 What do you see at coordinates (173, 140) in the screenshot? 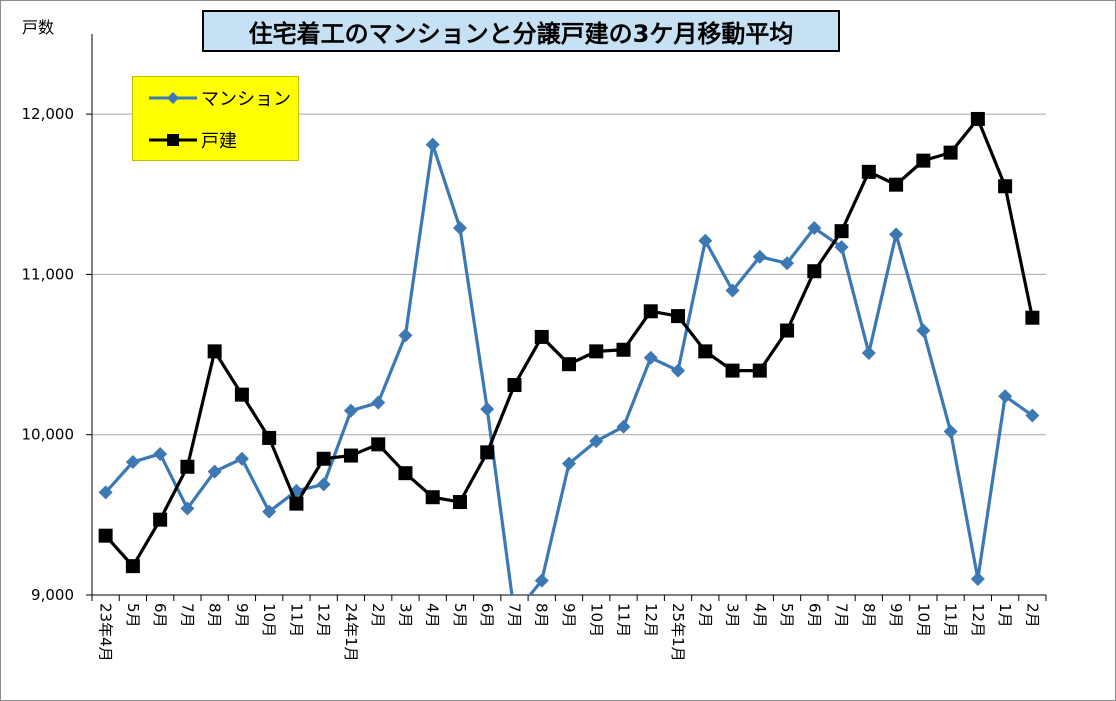
I see `legend-swatch-detached` at bounding box center [173, 140].